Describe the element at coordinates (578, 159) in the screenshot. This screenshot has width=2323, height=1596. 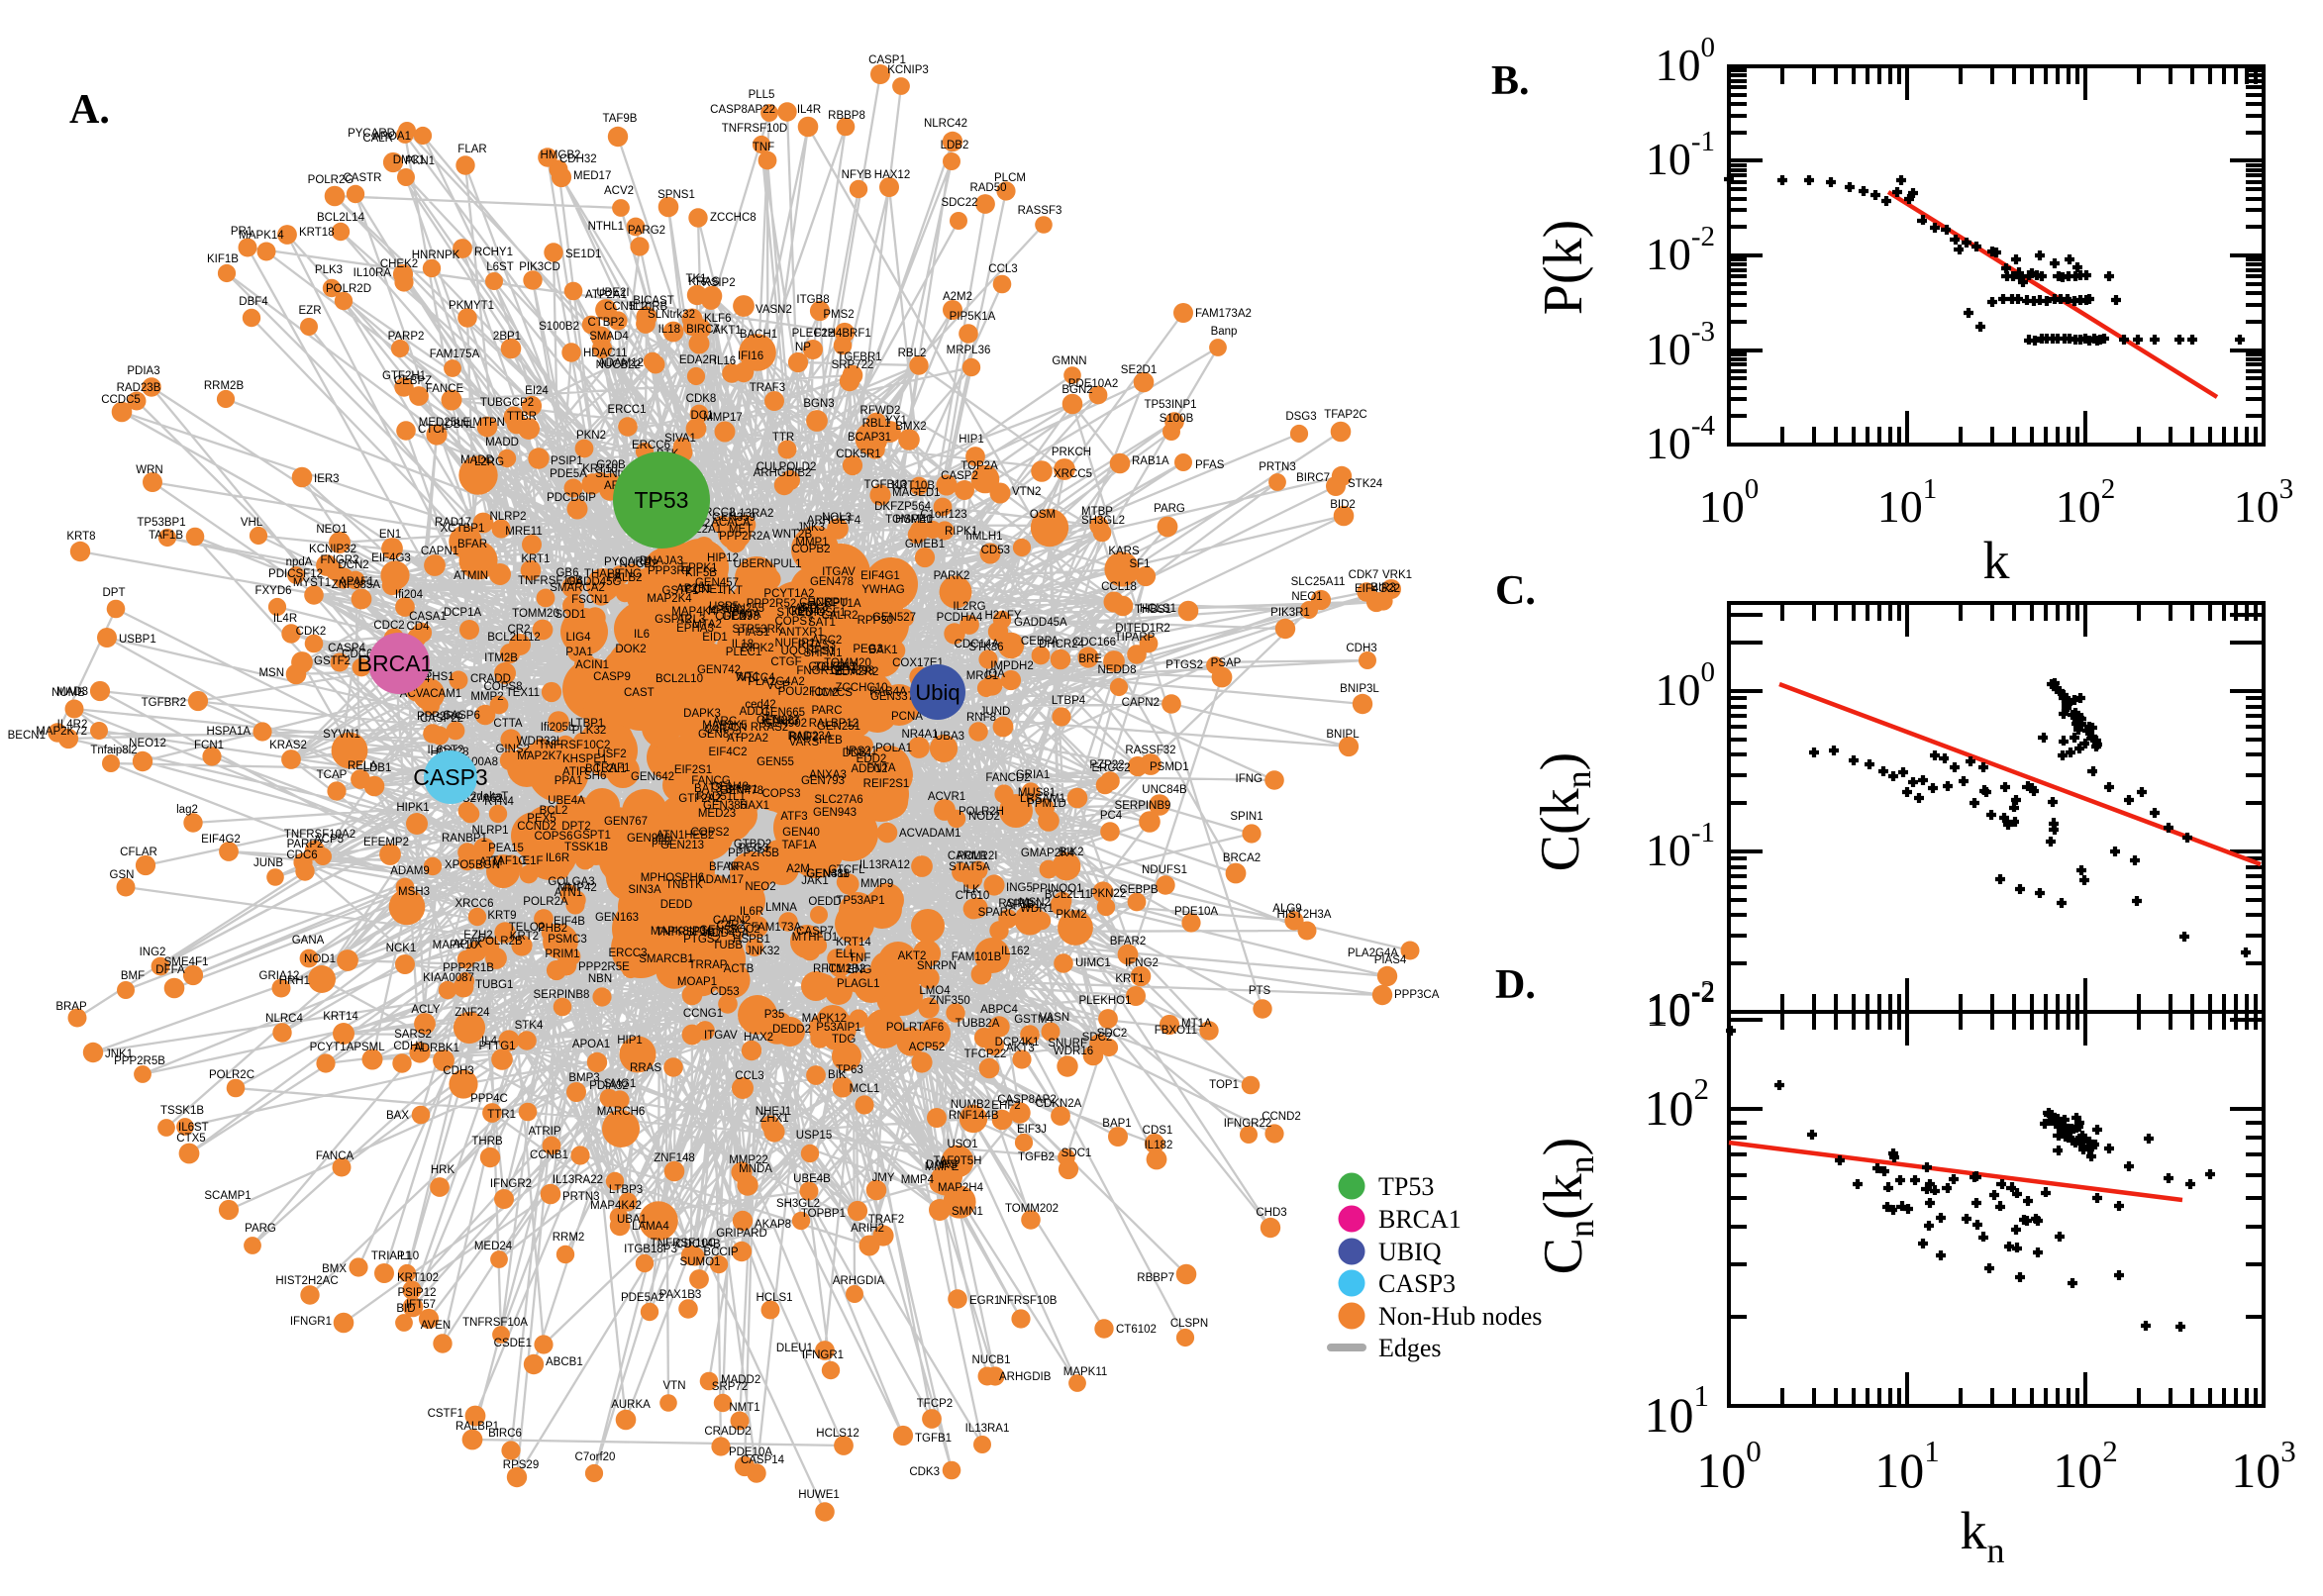
I see `svg-text: CDH32` at that location.